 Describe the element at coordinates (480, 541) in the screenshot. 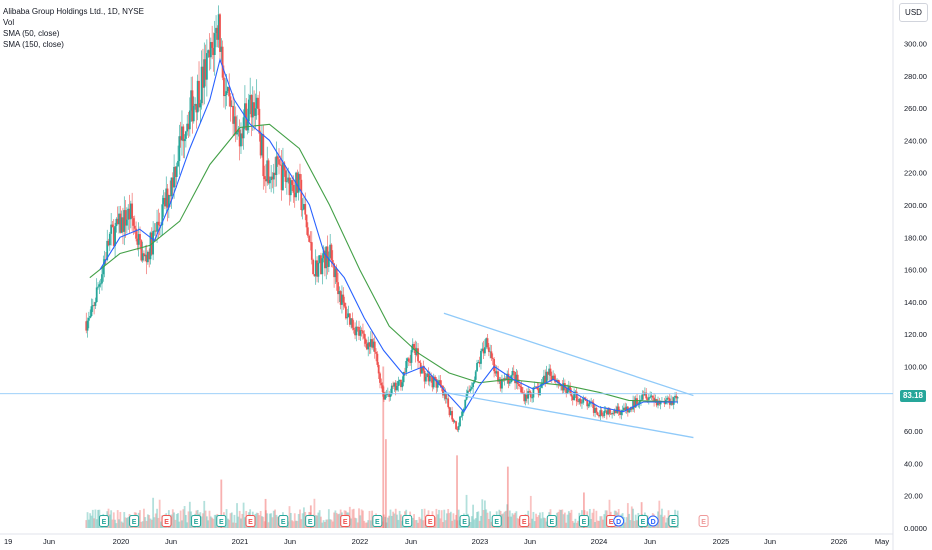

I see `x-tick-label: 2023` at that location.